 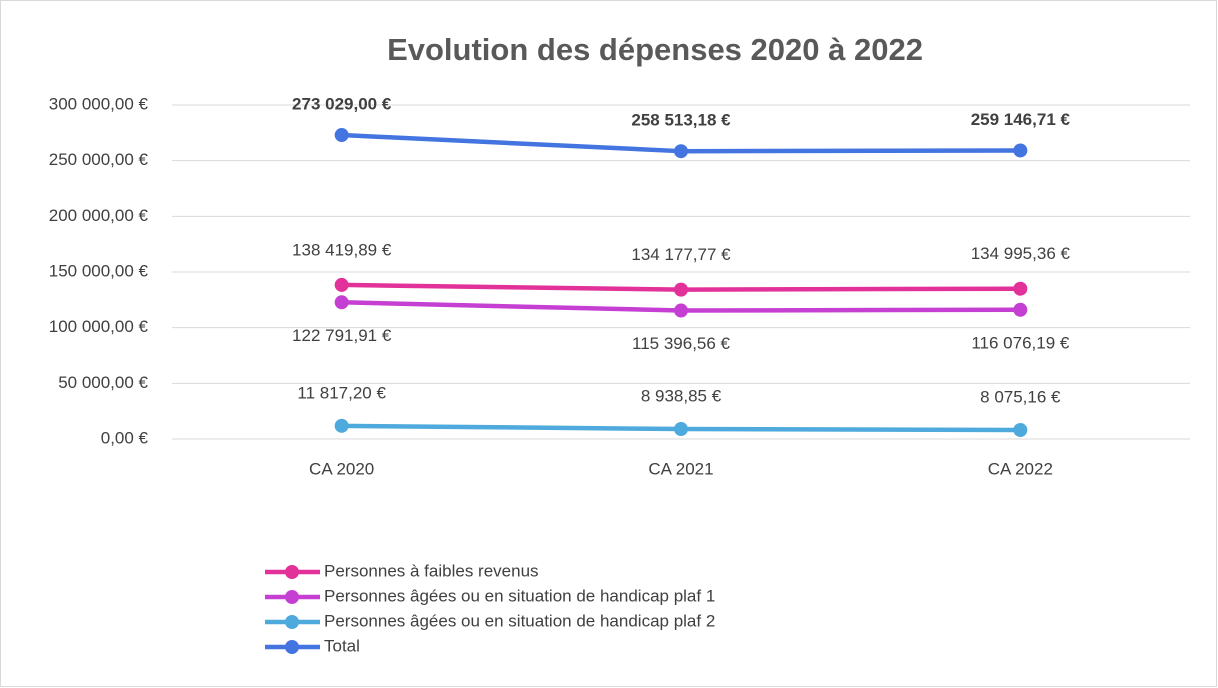 I want to click on y-tick-label: 50 000,00 €, so click(x=103, y=382).